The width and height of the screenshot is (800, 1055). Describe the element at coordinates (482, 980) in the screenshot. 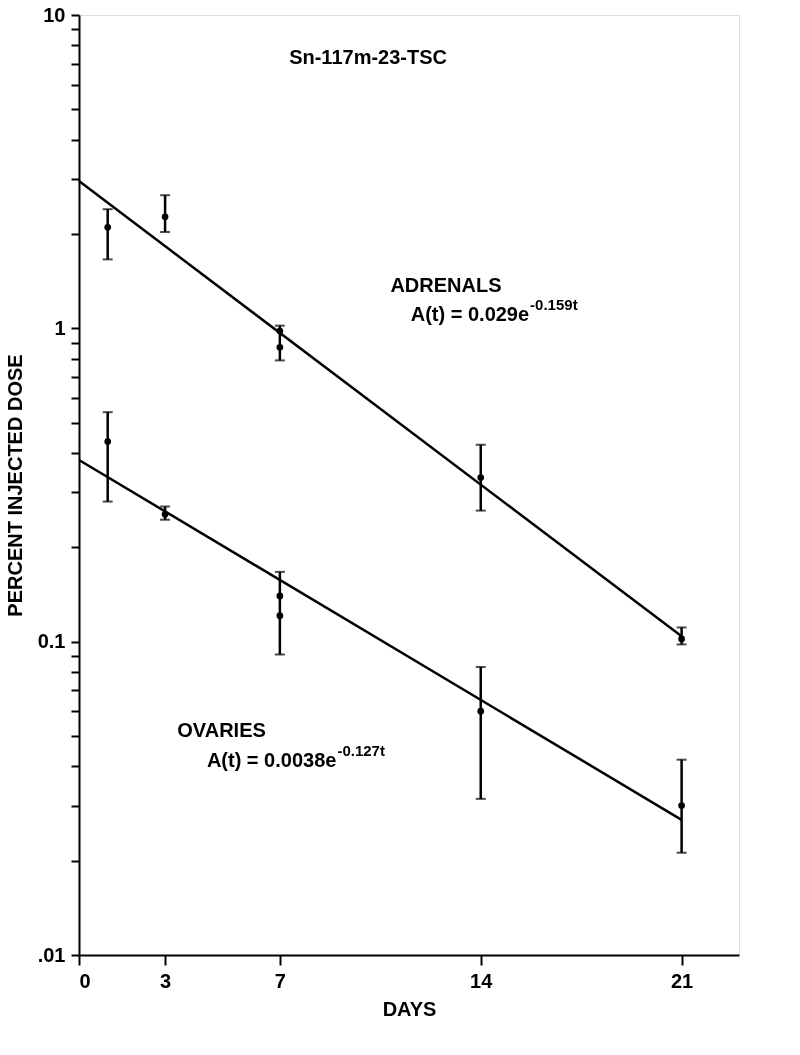

I see `x-tick-label: 14` at that location.